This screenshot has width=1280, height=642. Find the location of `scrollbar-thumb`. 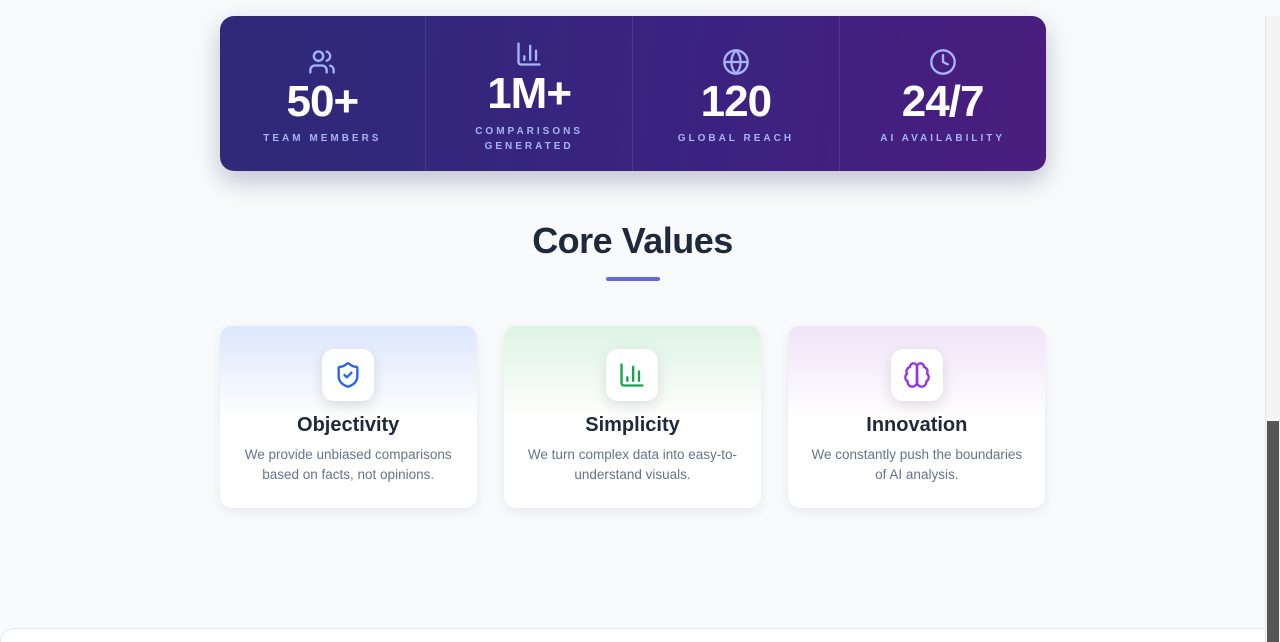

scrollbar-thumb is located at coordinates (1273, 531).